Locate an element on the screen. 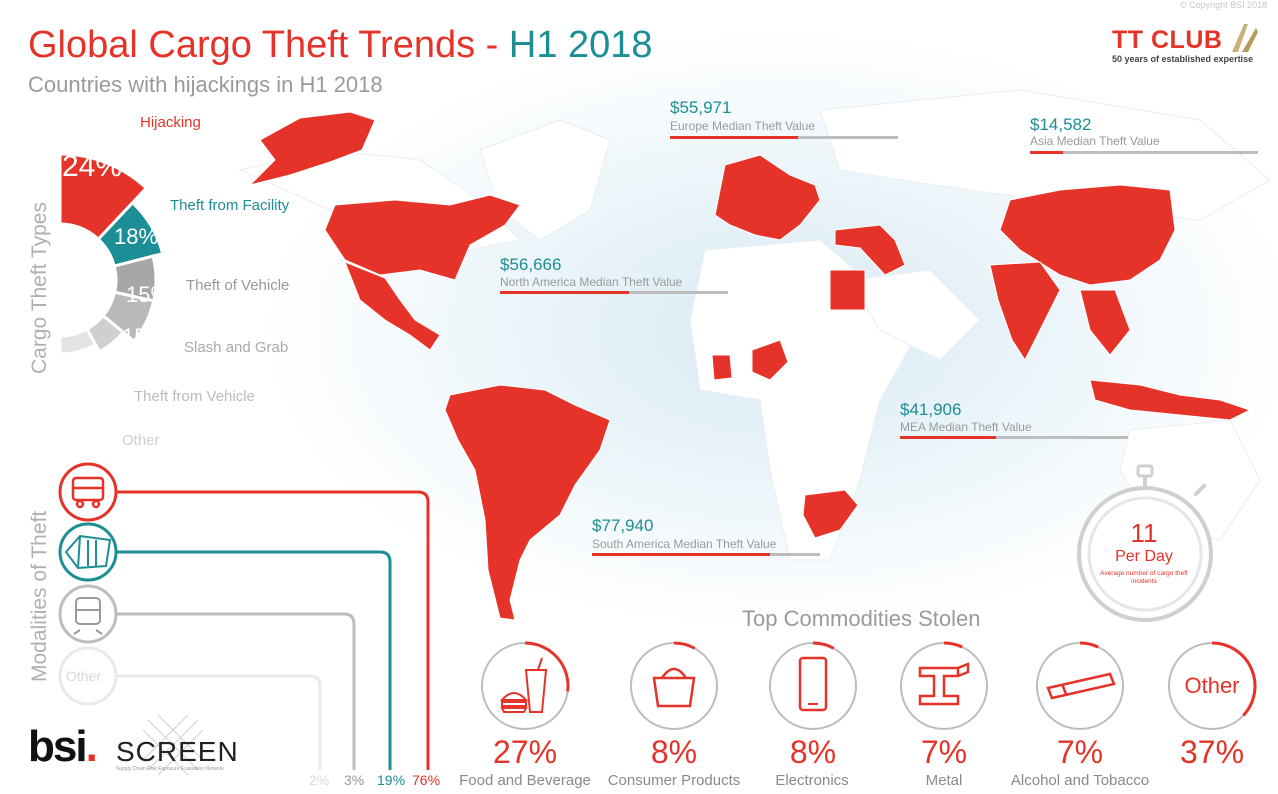 The height and width of the screenshot is (794, 1278). mea-caption: MEA Median Theft Value is located at coordinates (966, 427).